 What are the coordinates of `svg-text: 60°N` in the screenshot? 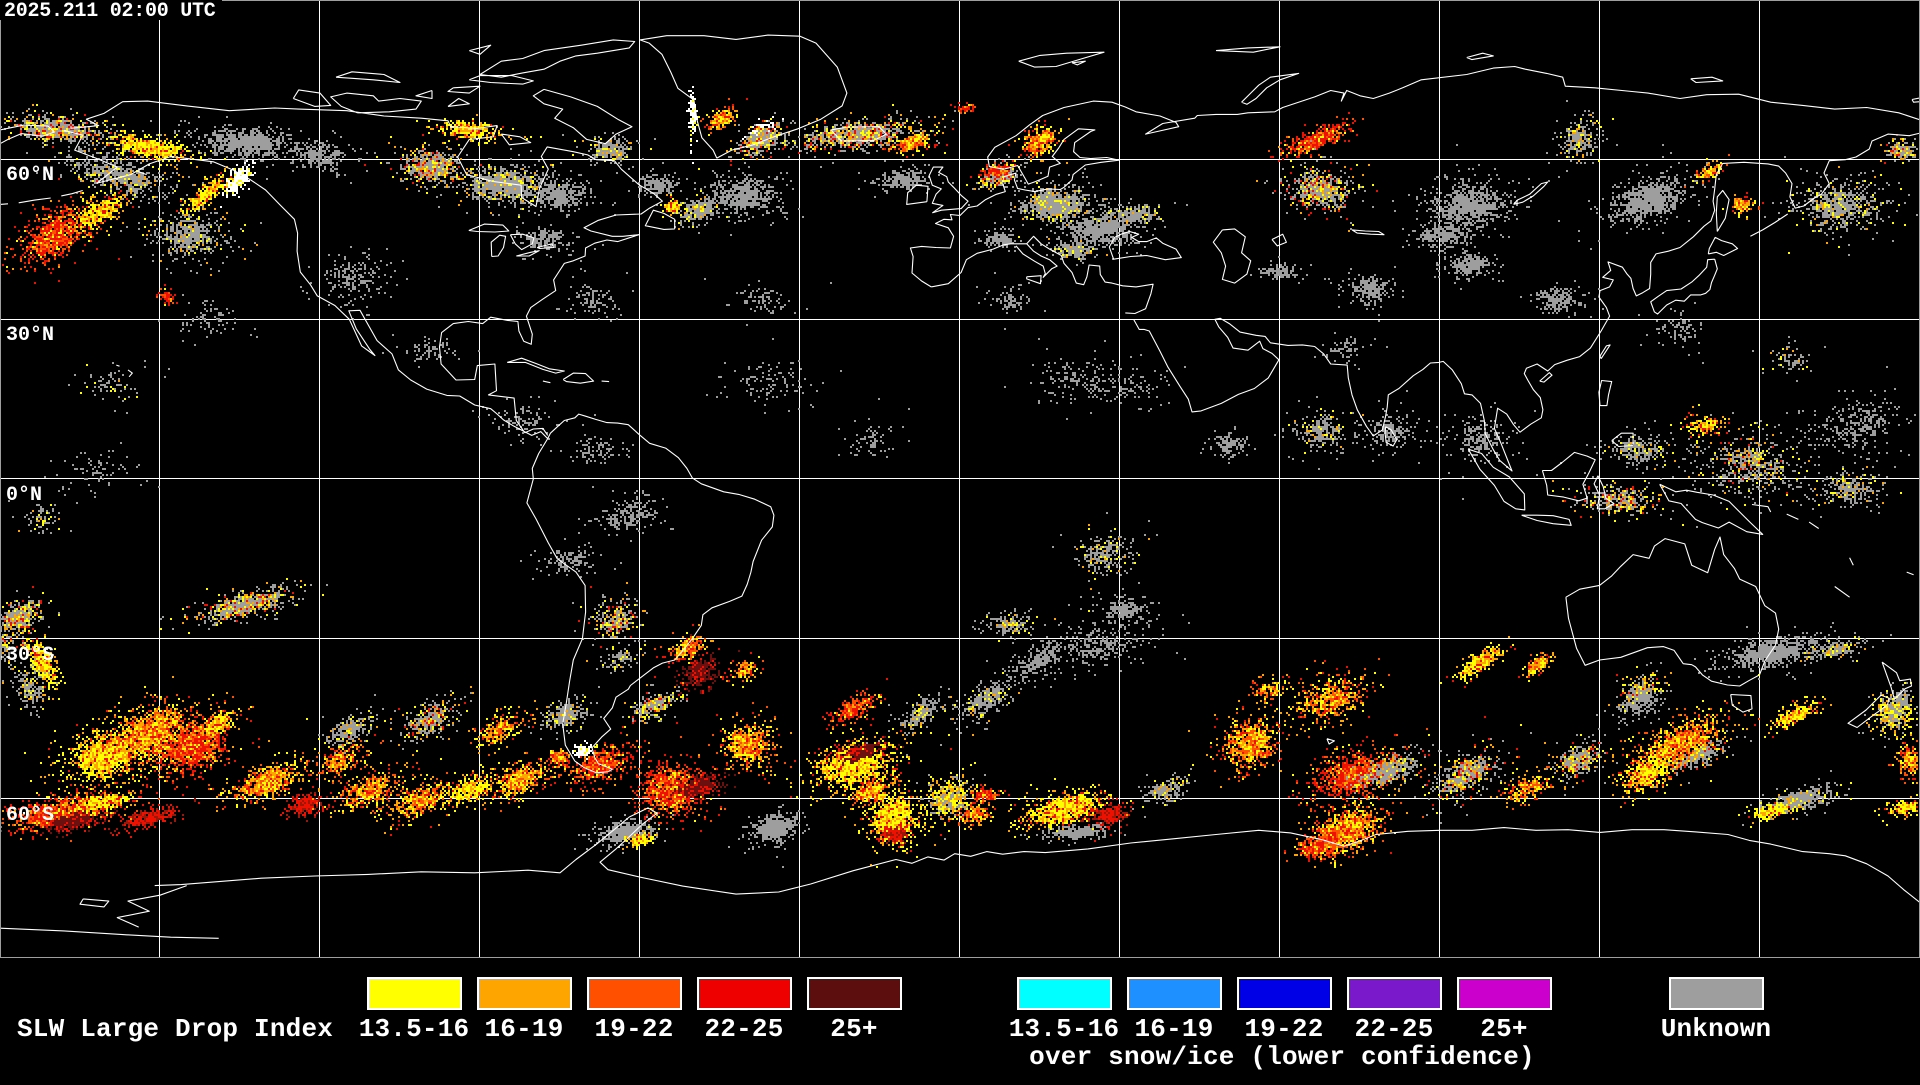 It's located at (30, 175).